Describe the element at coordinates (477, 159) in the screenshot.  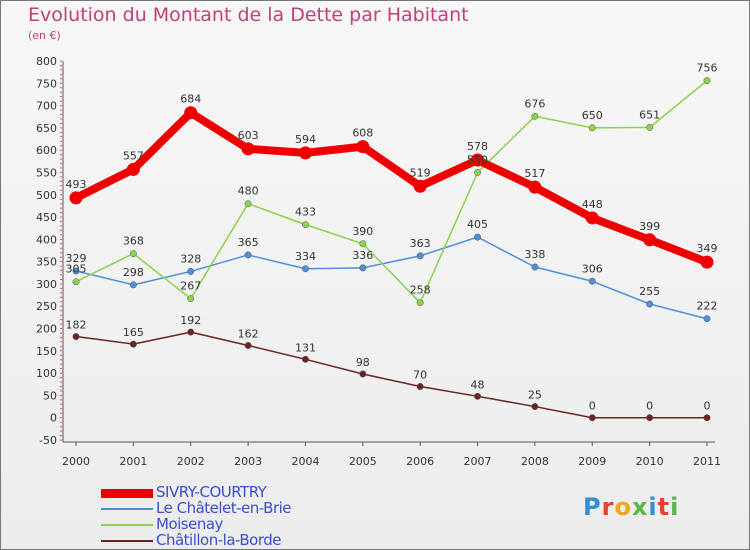
I see `series-2-data-label: 550` at that location.